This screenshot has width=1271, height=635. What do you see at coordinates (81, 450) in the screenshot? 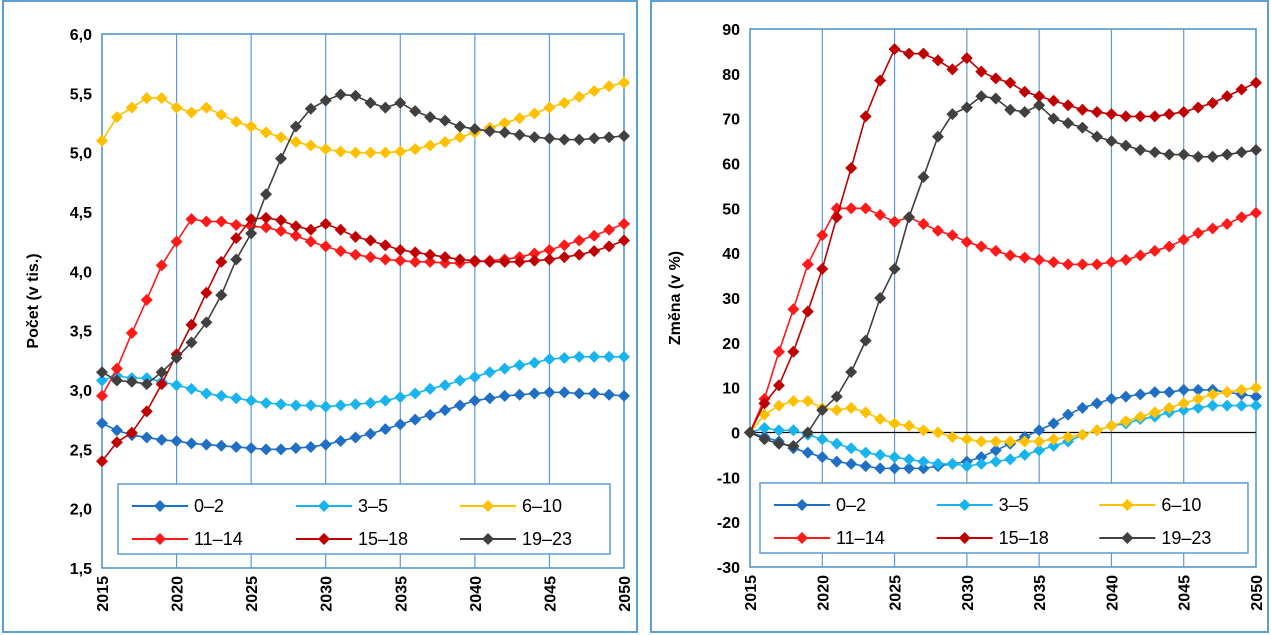
I see `y-tick-label: 2,5` at bounding box center [81, 450].